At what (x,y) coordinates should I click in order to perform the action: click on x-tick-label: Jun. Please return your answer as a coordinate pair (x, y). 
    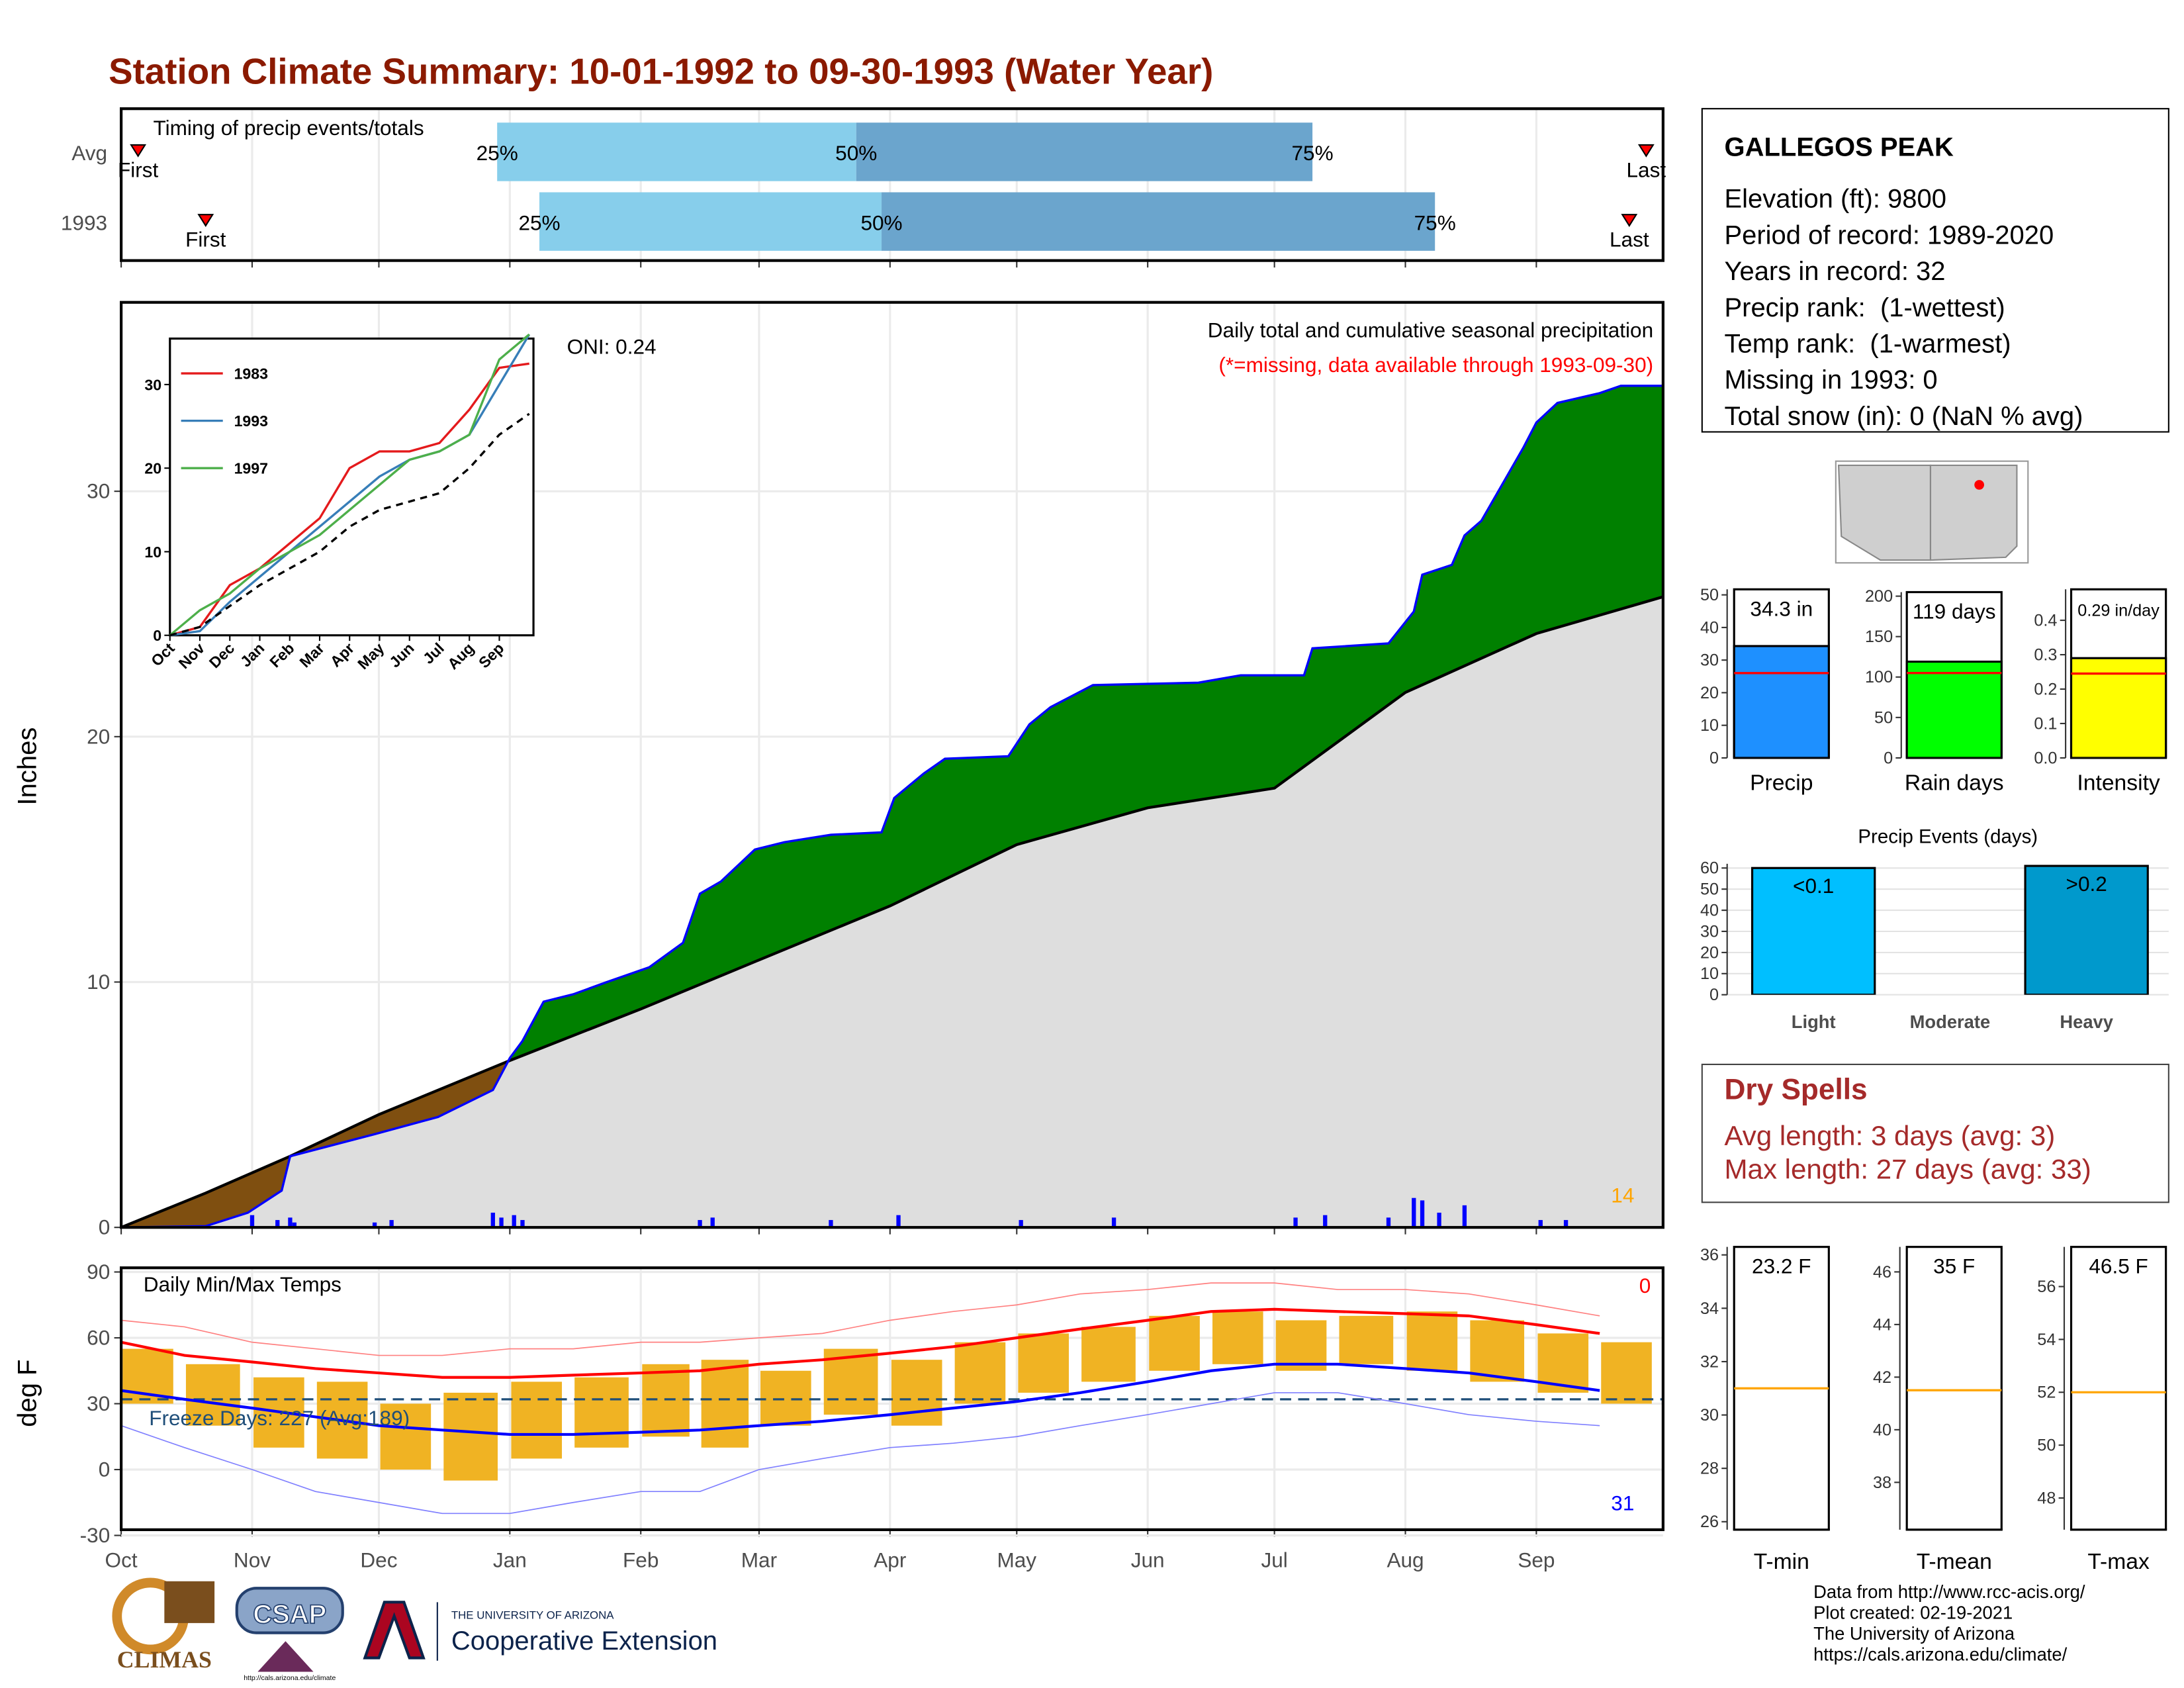
    Looking at the image, I should click on (1148, 1560).